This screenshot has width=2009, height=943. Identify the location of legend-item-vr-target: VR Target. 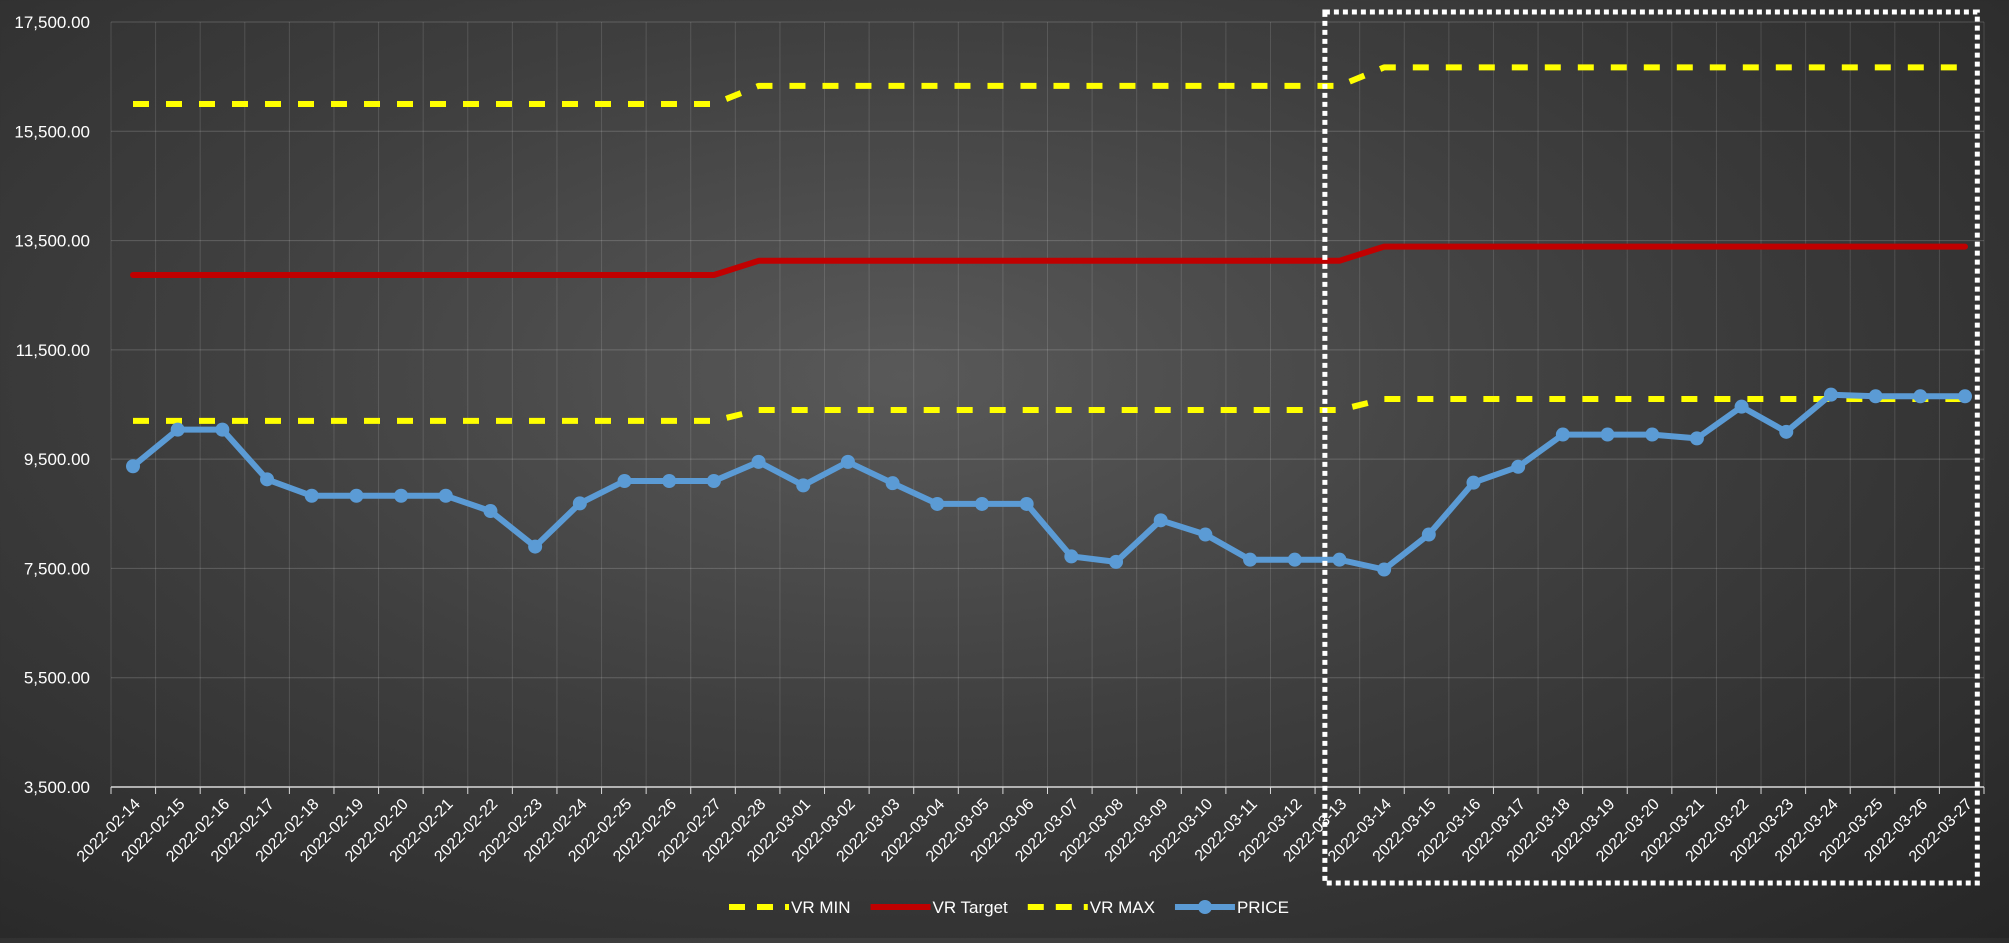
(939, 907).